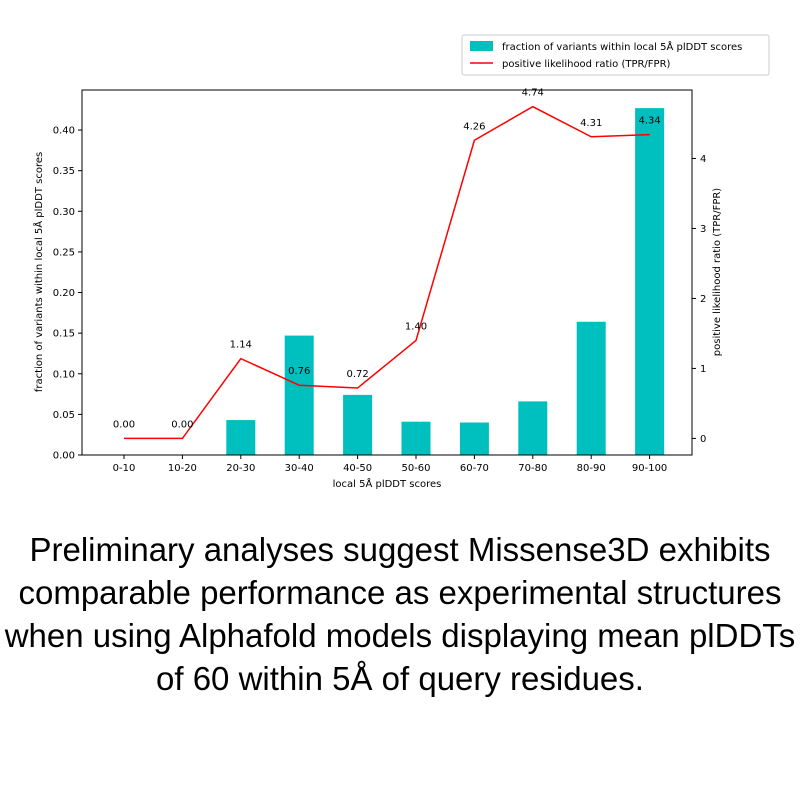 The height and width of the screenshot is (800, 800). What do you see at coordinates (703, 159) in the screenshot?
I see `y2-tick-label: 4` at bounding box center [703, 159].